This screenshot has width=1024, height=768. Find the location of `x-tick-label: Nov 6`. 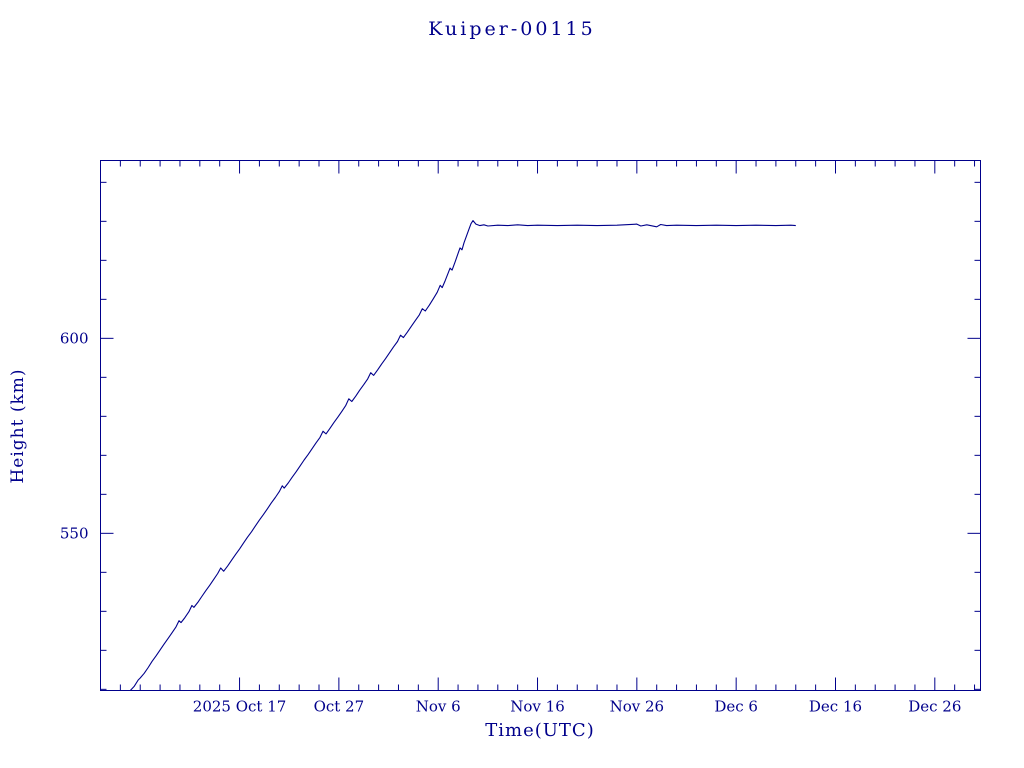

x-tick-label: Nov 6 is located at coordinates (438, 707).